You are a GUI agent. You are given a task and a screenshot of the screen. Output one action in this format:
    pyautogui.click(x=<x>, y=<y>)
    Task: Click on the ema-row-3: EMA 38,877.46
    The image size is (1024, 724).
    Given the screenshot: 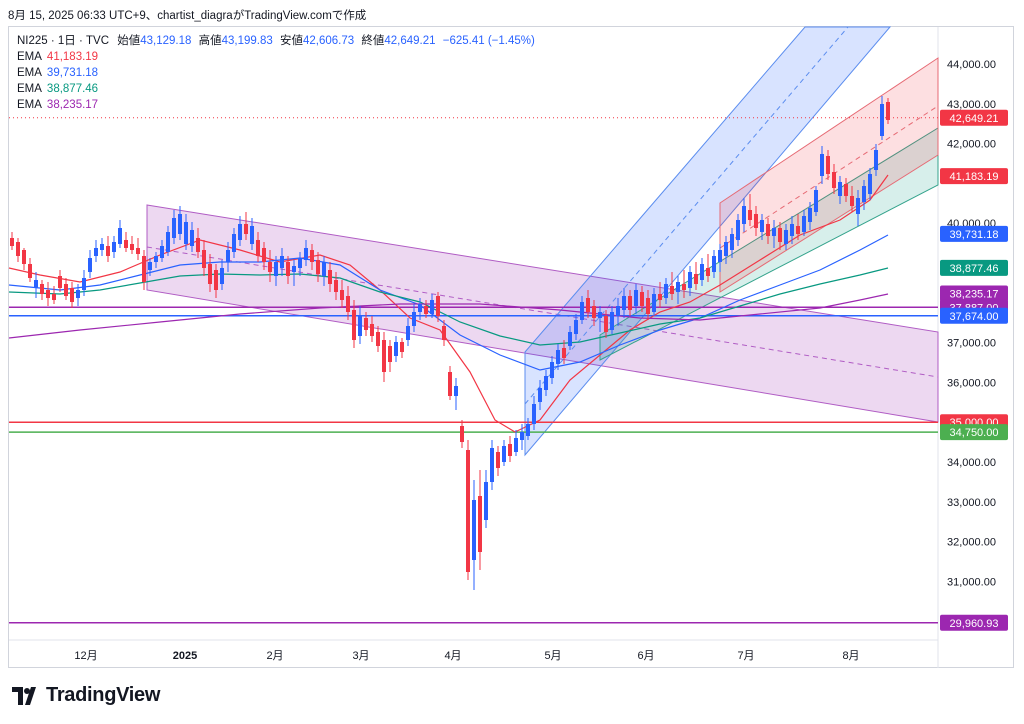 What is the action you would take?
    pyautogui.click(x=276, y=89)
    